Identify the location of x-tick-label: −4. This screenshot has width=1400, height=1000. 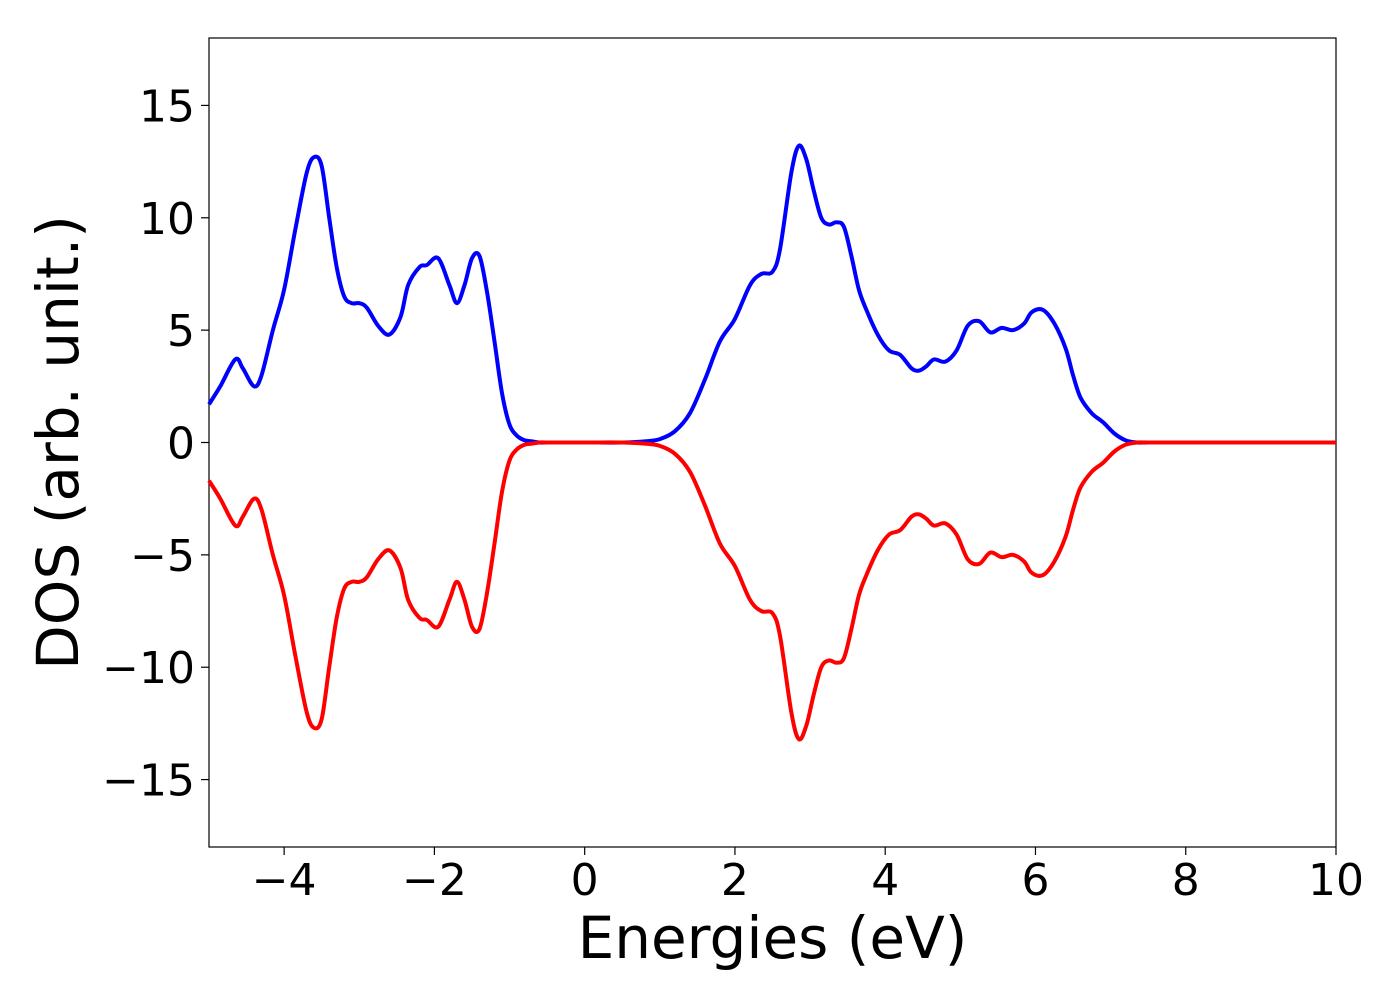
(284, 880).